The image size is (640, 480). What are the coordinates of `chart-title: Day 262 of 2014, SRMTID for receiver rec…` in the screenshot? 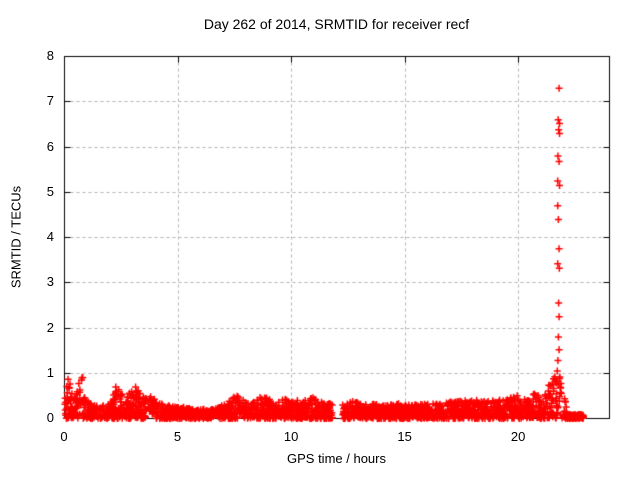 It's located at (336, 24).